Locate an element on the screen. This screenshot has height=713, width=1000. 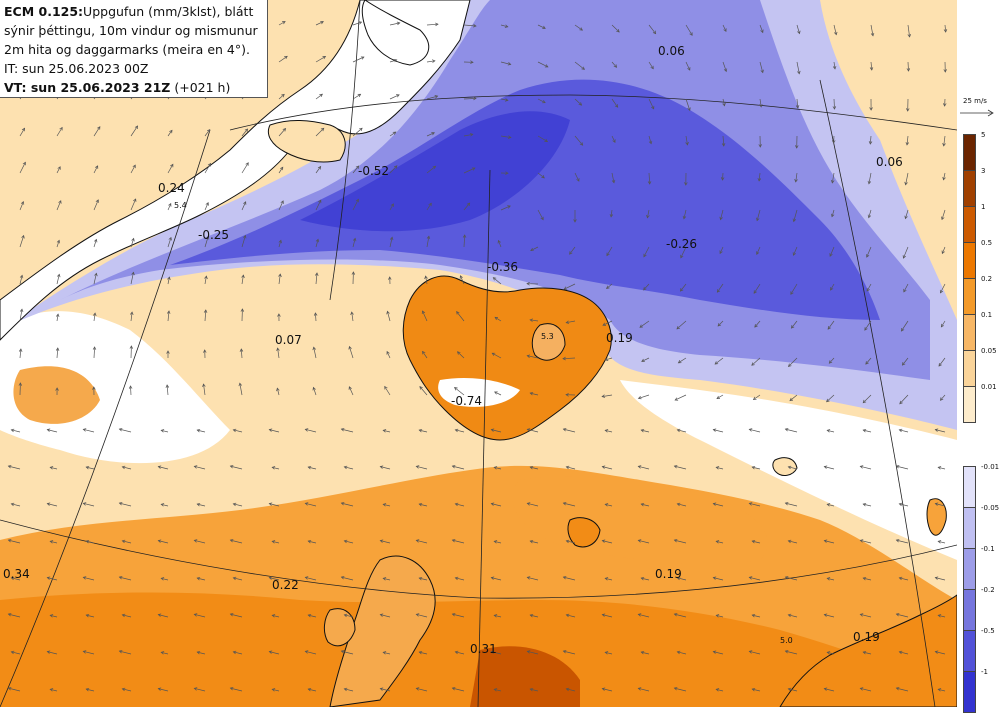
legend-tick: 1 is located at coordinates (983, 207).